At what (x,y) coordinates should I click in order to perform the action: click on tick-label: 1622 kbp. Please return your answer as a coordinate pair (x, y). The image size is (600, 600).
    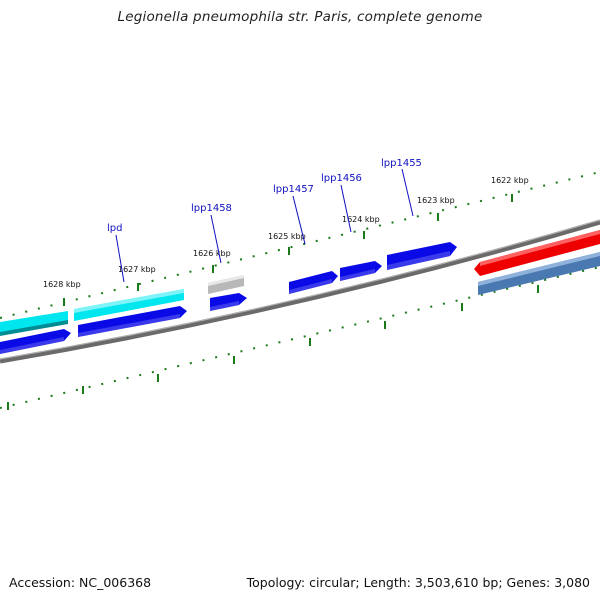
    Looking at the image, I should click on (510, 180).